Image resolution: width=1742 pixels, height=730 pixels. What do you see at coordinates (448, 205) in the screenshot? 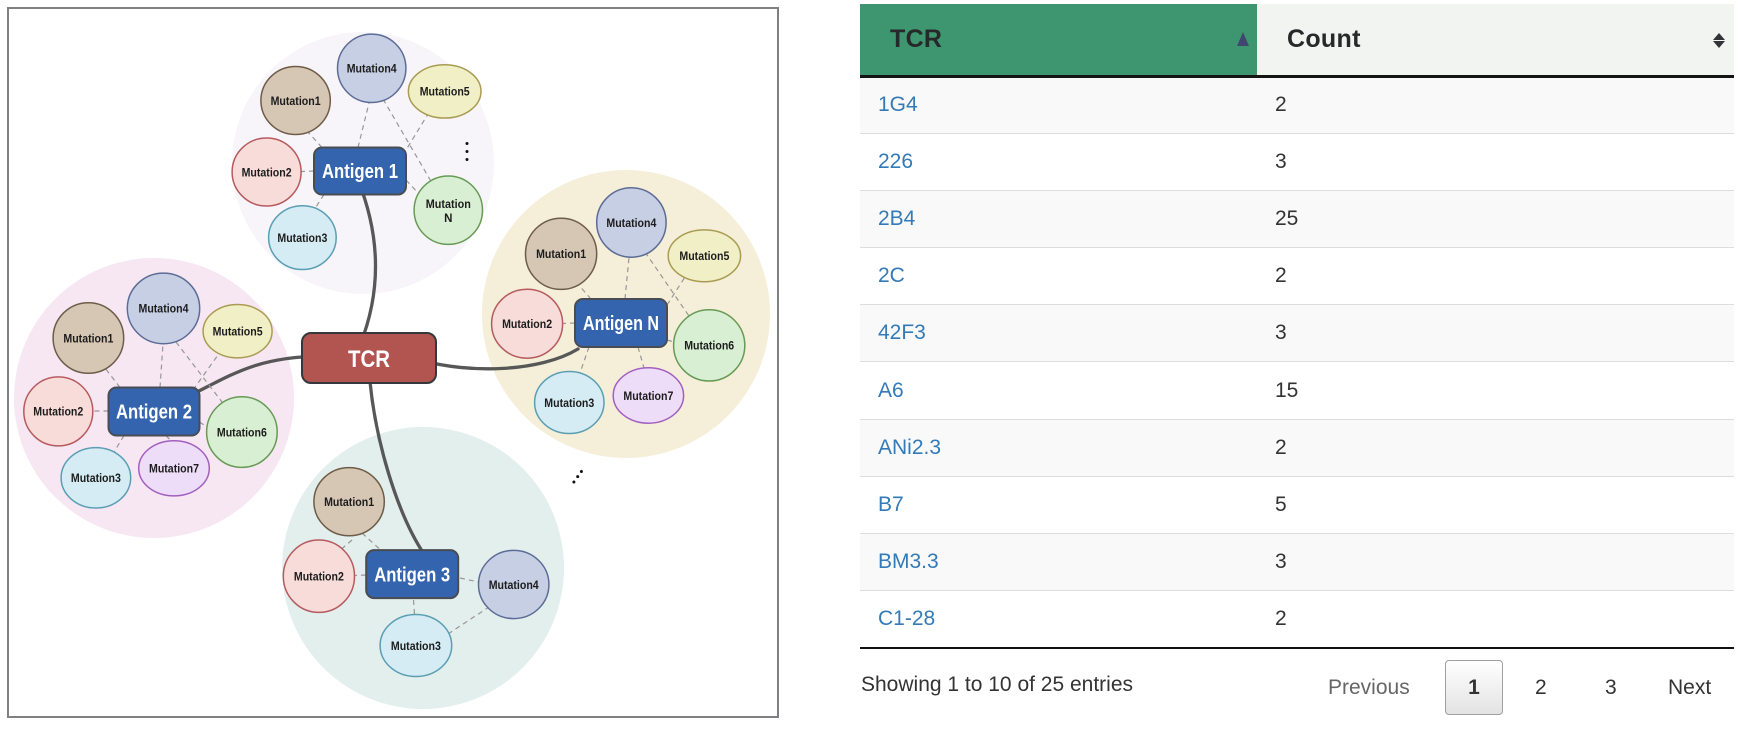
I see `svg-text: Mutation` at bounding box center [448, 205].